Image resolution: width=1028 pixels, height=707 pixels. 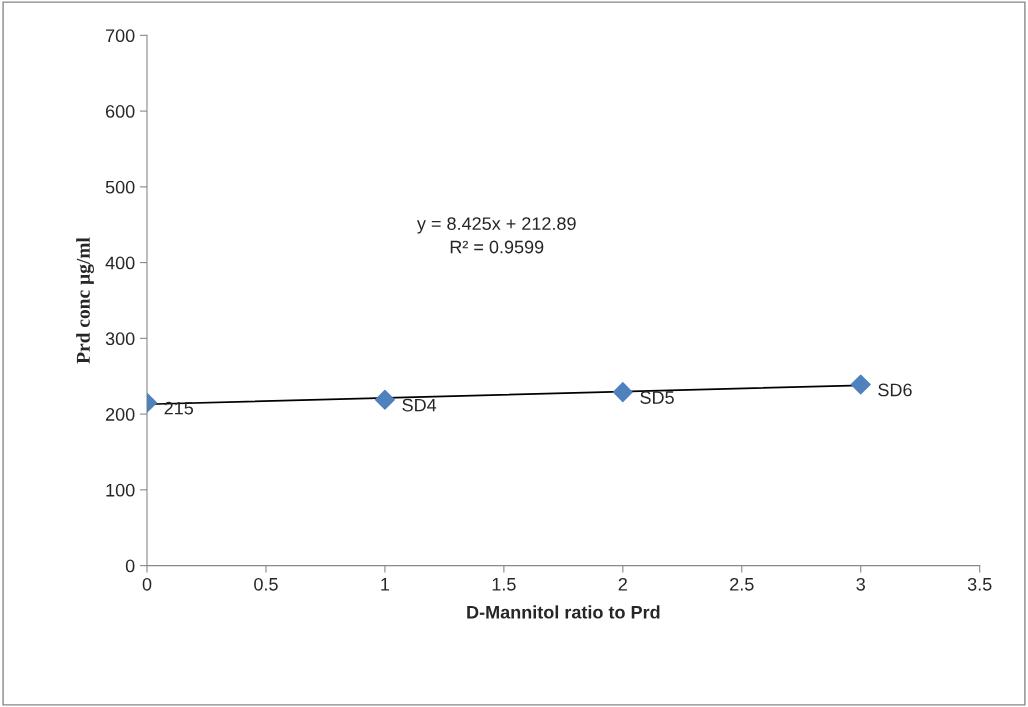 I want to click on data-label: SD5, so click(x=657, y=397).